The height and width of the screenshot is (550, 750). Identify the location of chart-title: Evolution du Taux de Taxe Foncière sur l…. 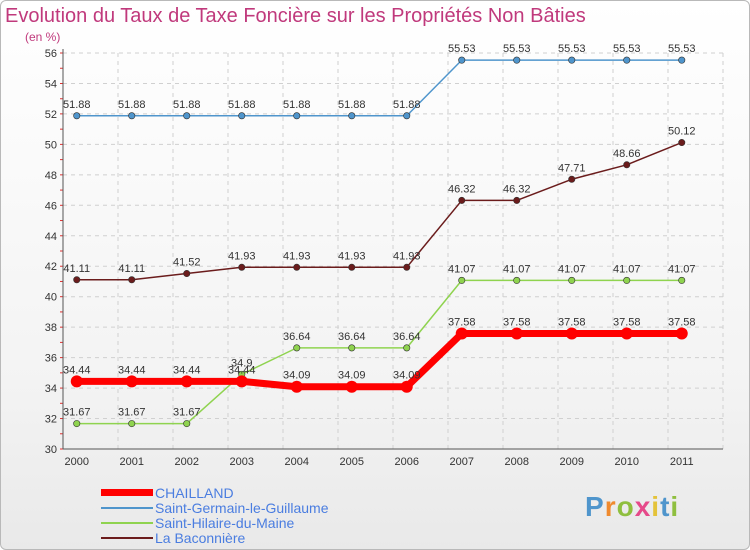
(295, 16).